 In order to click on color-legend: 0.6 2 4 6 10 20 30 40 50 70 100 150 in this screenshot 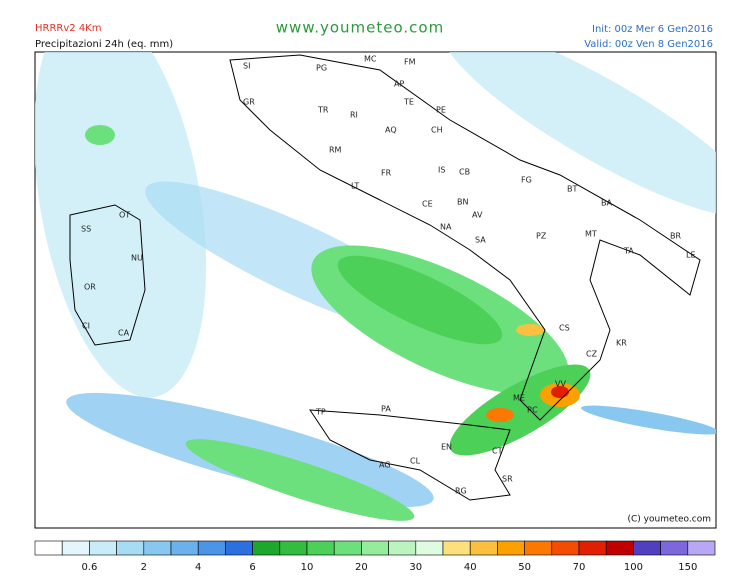, I will do `click(375, 556)`.